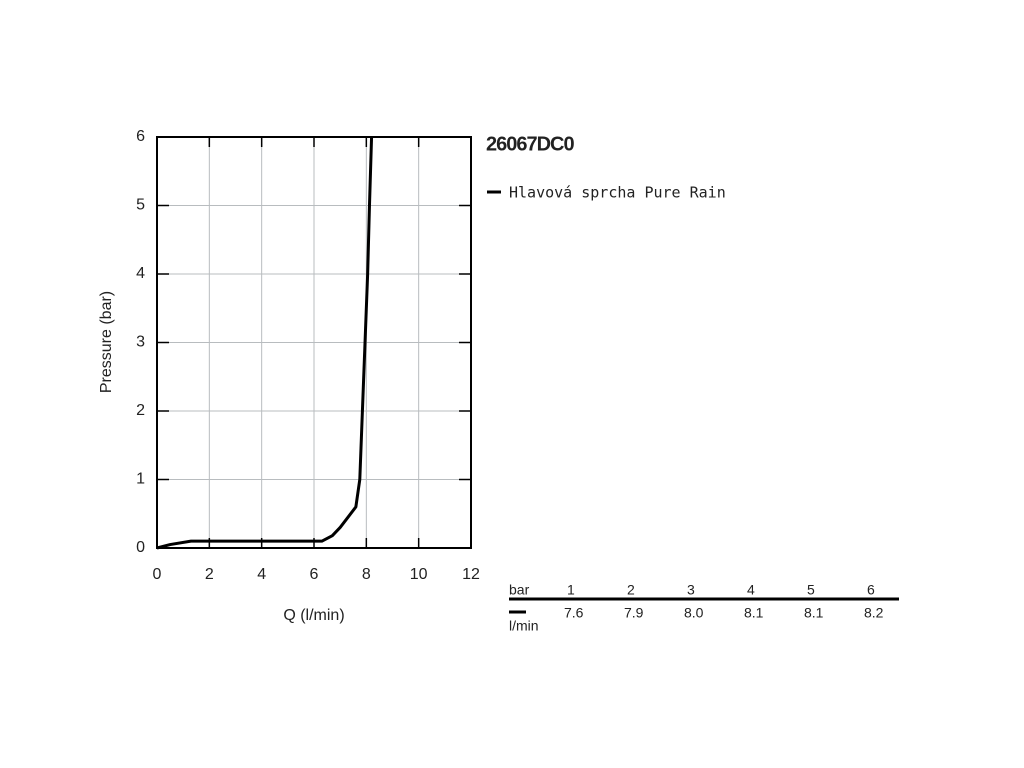  Describe the element at coordinates (571, 590) in the screenshot. I see `table-pressure: 1` at that location.